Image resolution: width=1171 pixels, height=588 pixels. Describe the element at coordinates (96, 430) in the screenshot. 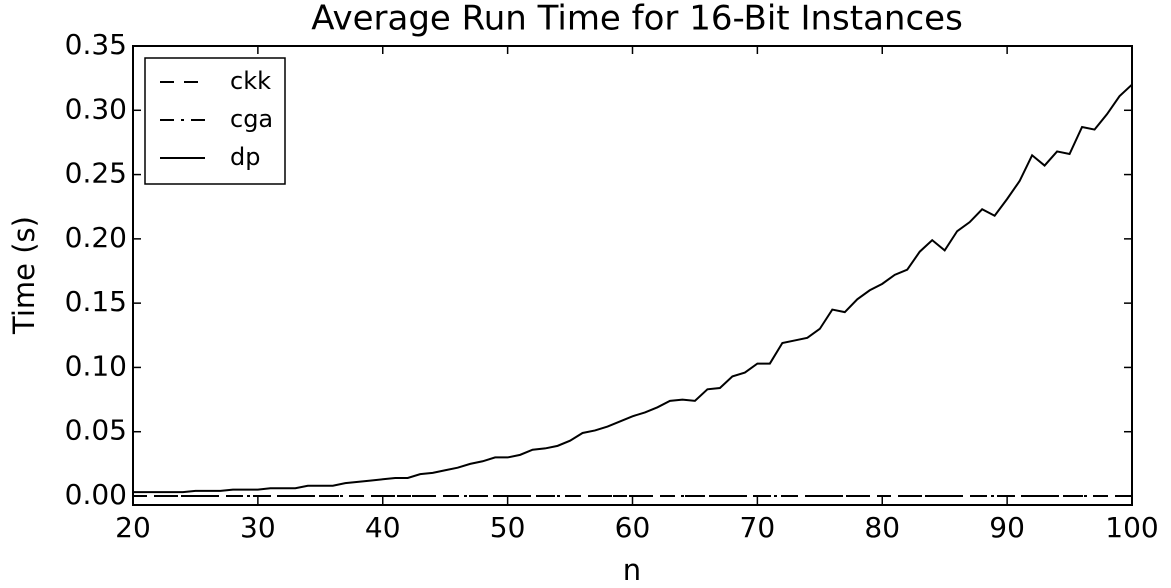

I see `y-tick-label: 0.05` at that location.